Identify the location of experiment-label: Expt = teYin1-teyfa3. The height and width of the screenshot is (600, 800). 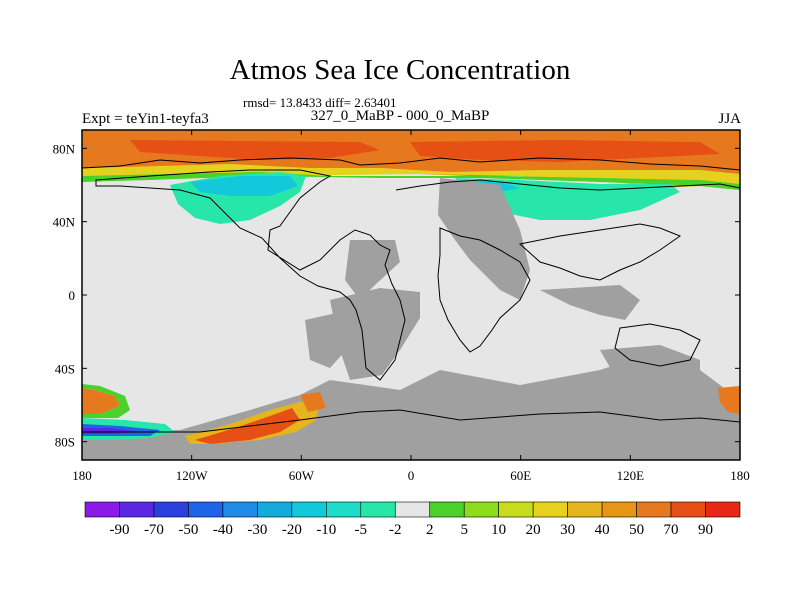
(145, 119).